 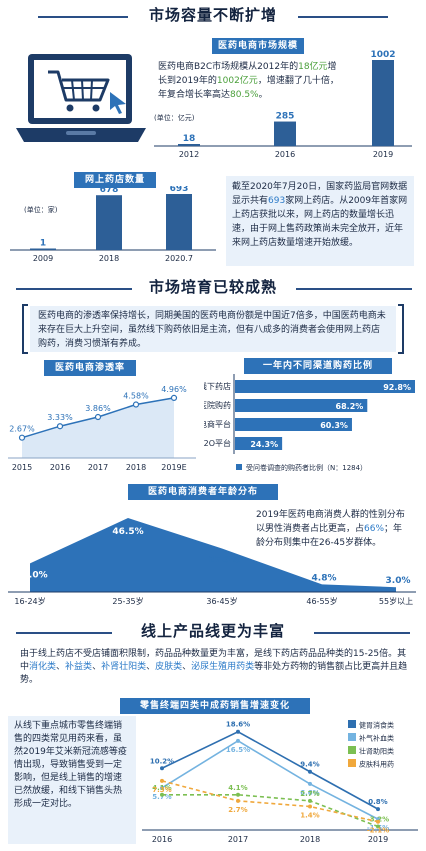 What do you see at coordinates (179, 258) in the screenshot?
I see `stores-tick-label: 2020.7` at bounding box center [179, 258].